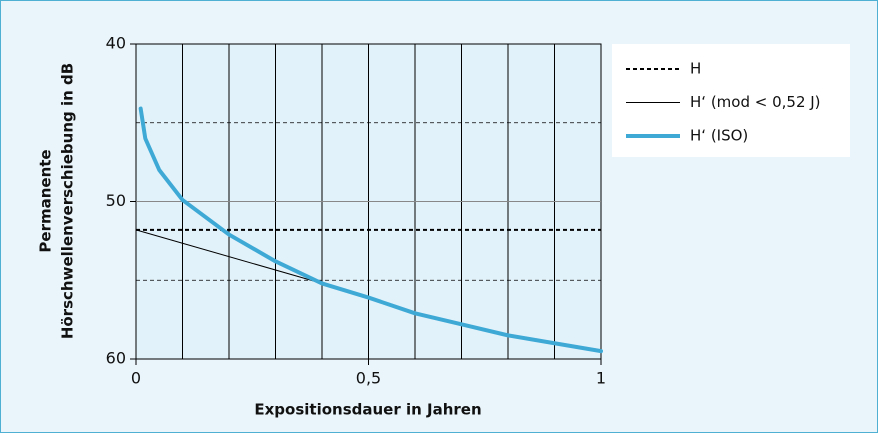 The image size is (878, 437). Describe the element at coordinates (46, 200) in the screenshot. I see `y-axis-label: Permanente` at that location.